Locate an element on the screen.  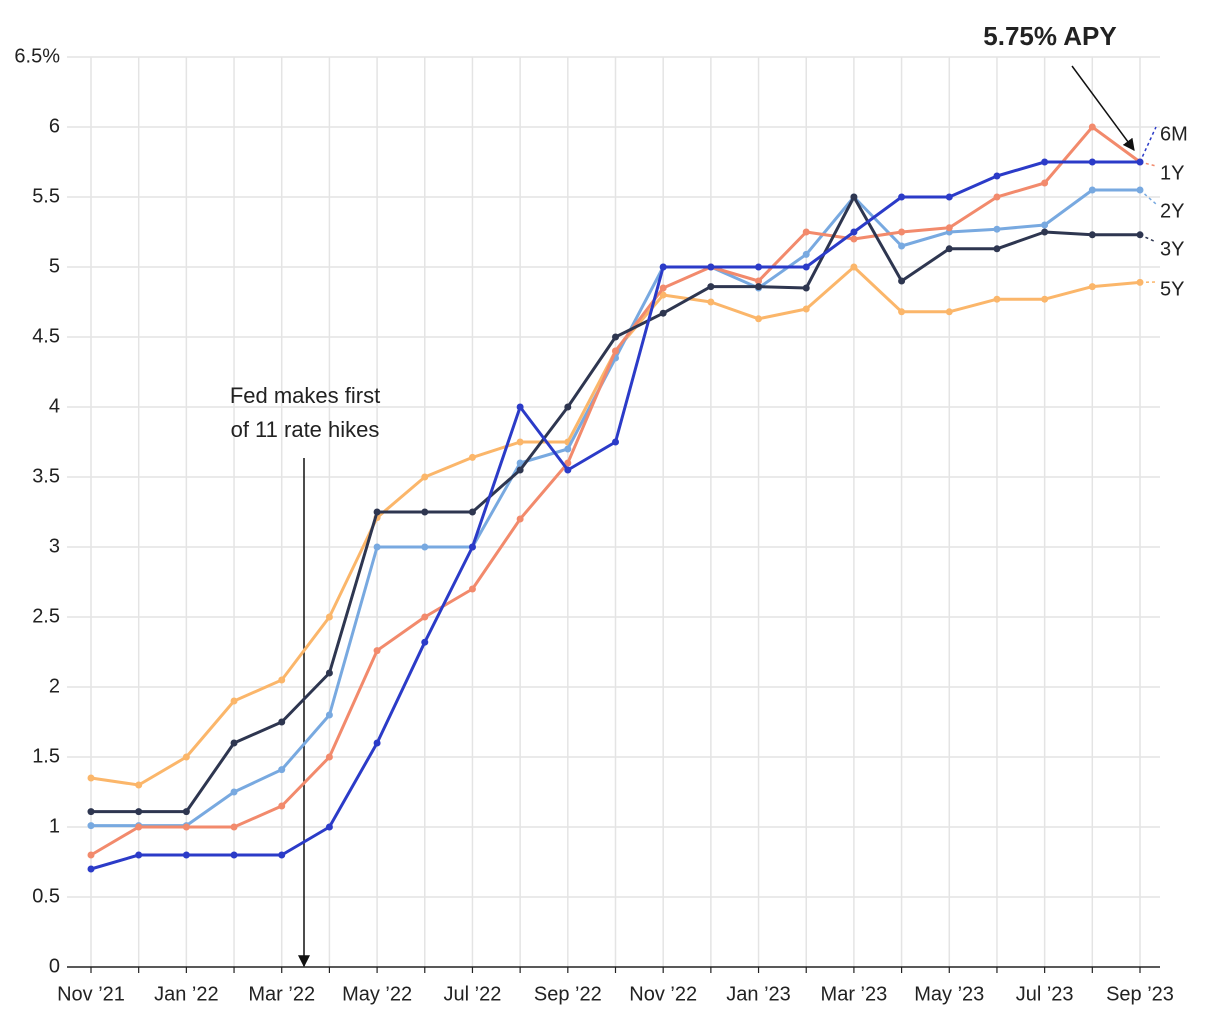
x-tick-label: Nov ’21 is located at coordinates (91, 994).